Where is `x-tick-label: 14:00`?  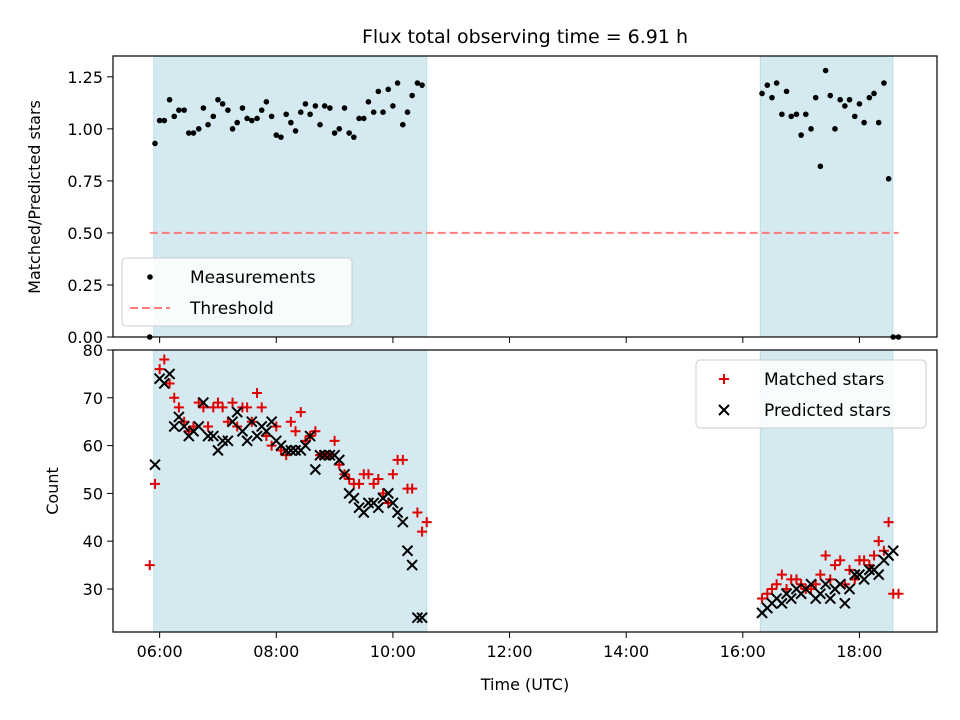 x-tick-label: 14:00 is located at coordinates (626, 651).